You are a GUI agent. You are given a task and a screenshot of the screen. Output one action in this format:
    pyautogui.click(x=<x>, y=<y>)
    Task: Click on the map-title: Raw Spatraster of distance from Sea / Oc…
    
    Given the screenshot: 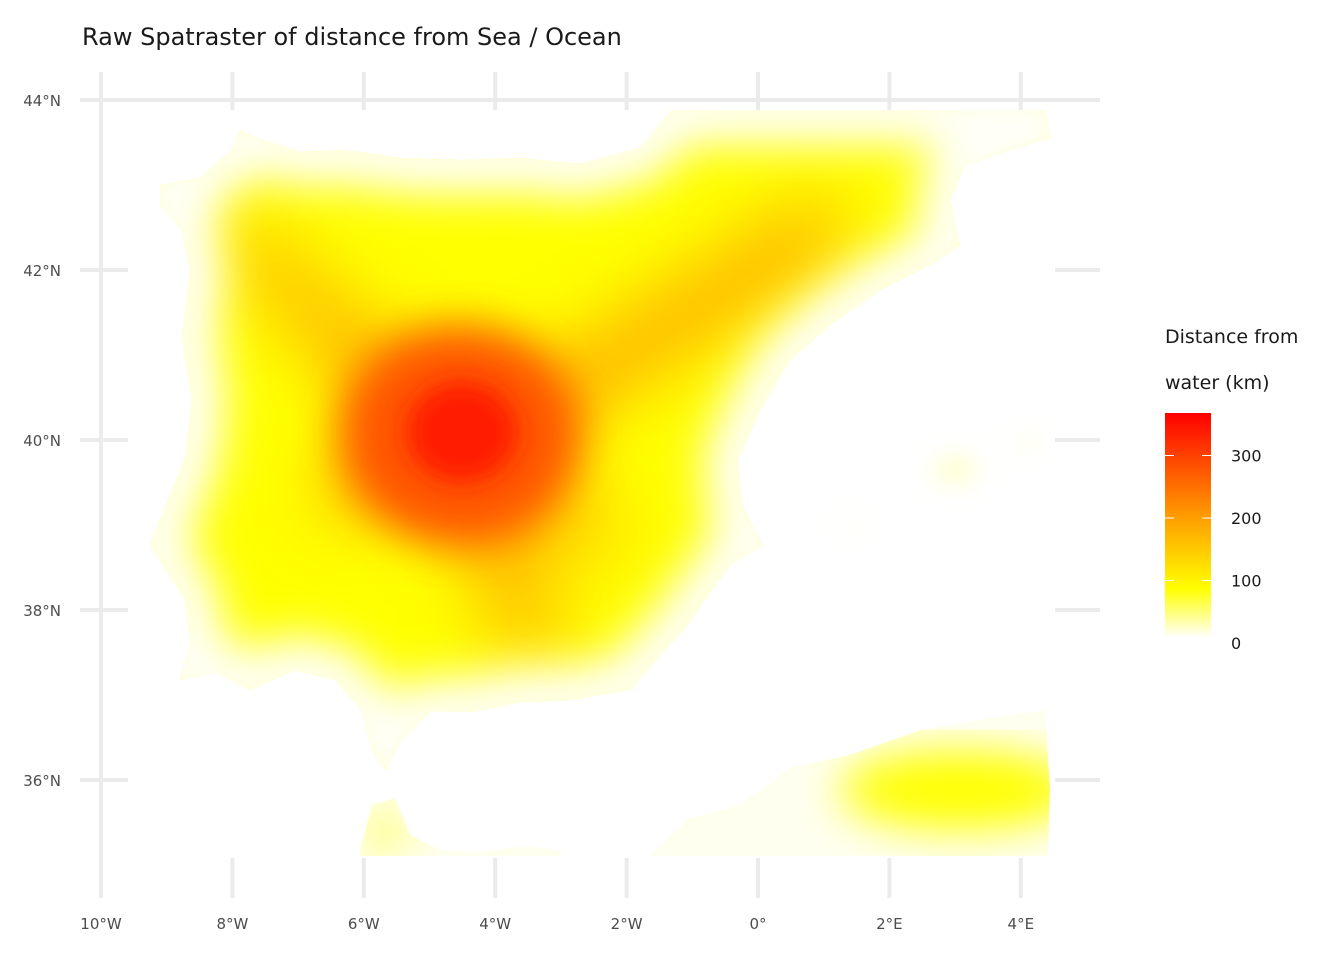 What is the action you would take?
    pyautogui.click(x=352, y=37)
    